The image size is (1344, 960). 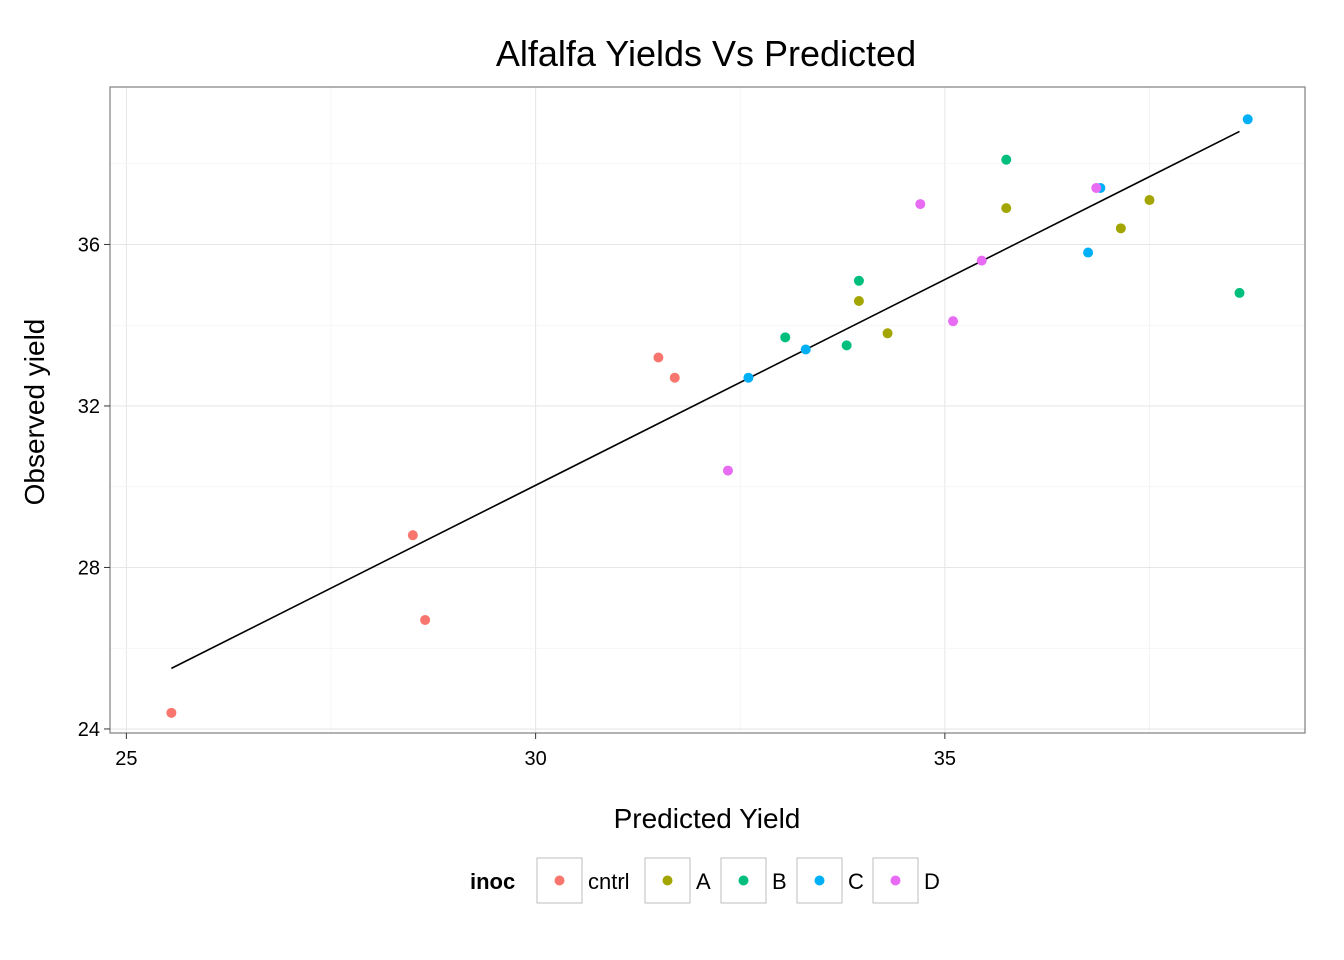 I want to click on y-tick-label: 24, so click(x=89, y=730).